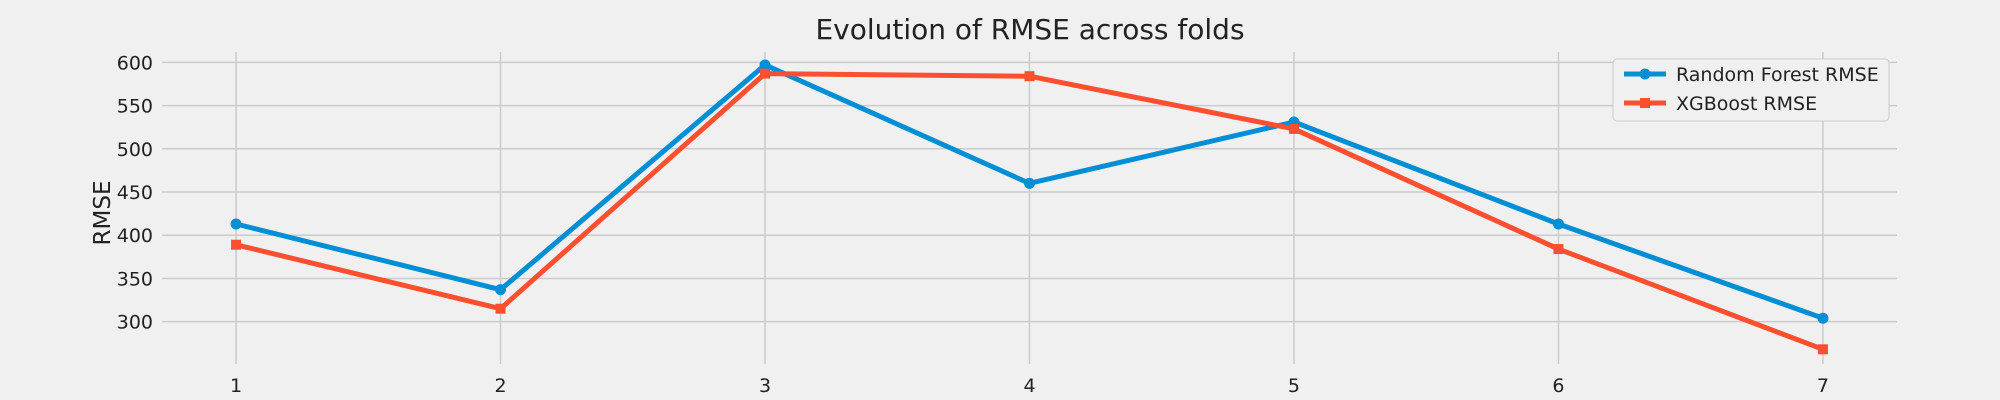 The height and width of the screenshot is (400, 2000). What do you see at coordinates (1777, 75) in the screenshot?
I see `legend-label: Random Forest RMSE` at bounding box center [1777, 75].